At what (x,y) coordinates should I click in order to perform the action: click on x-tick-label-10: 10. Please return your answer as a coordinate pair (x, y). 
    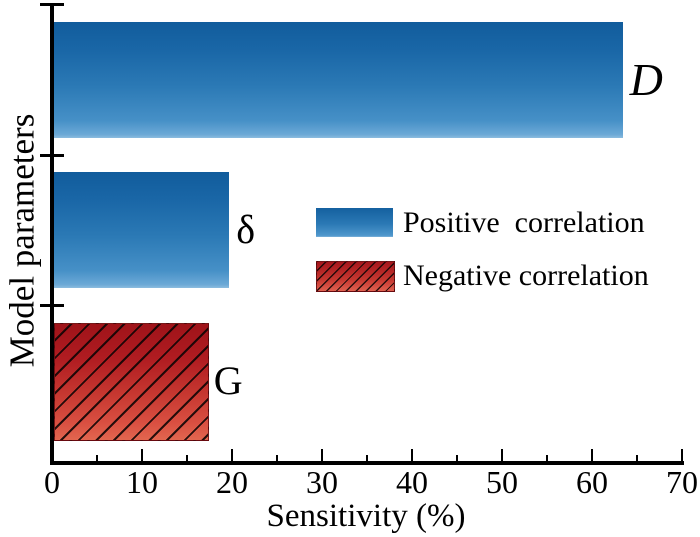
    Looking at the image, I should click on (142, 482).